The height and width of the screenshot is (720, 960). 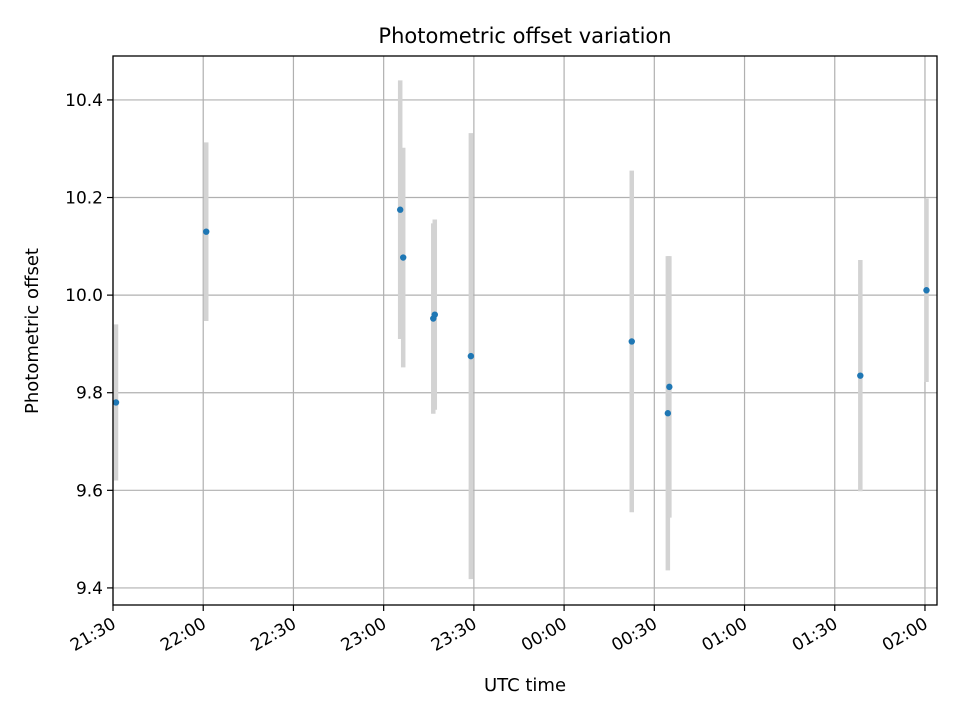 What do you see at coordinates (32, 331) in the screenshot?
I see `y-axis-label: Photometric offset` at bounding box center [32, 331].